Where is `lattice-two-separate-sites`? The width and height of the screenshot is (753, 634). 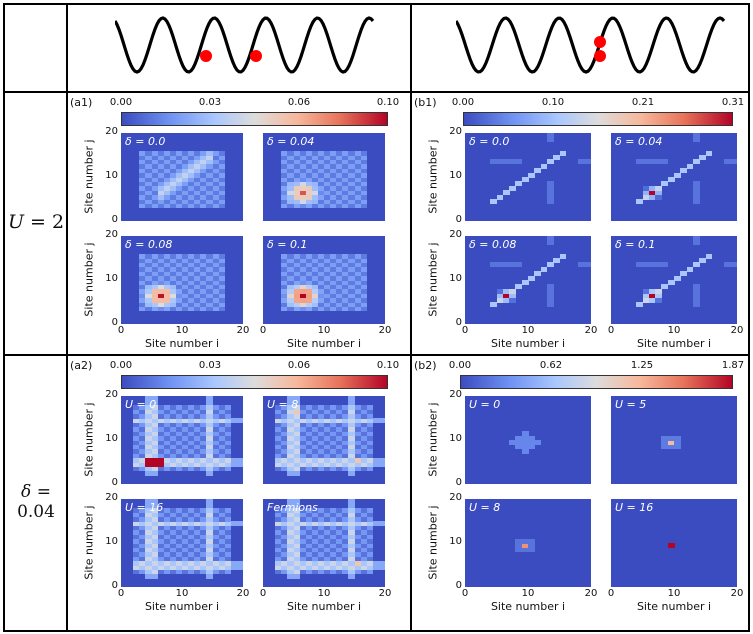
lattice-two-separate-sites is located at coordinates (245, 45).